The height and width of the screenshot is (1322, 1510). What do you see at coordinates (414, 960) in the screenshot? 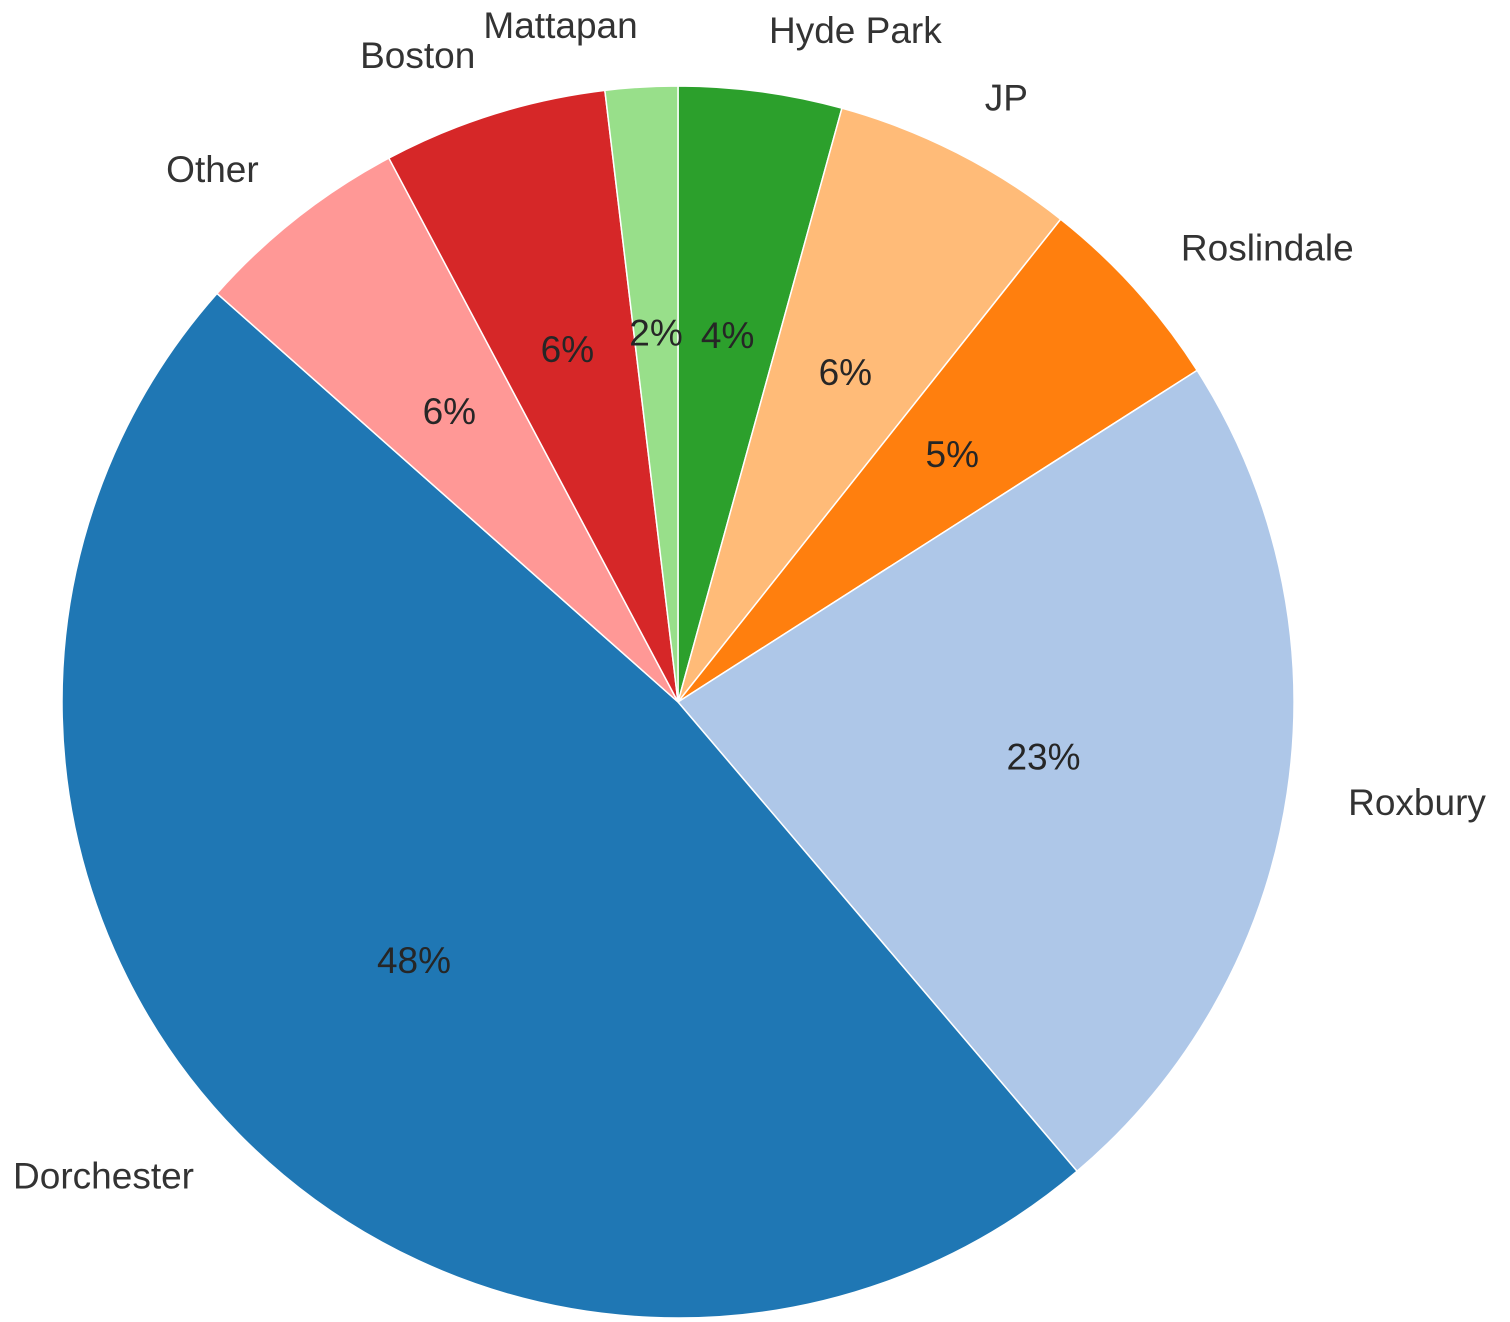
I see `pie-percent-label-dorchester: 48%` at bounding box center [414, 960].